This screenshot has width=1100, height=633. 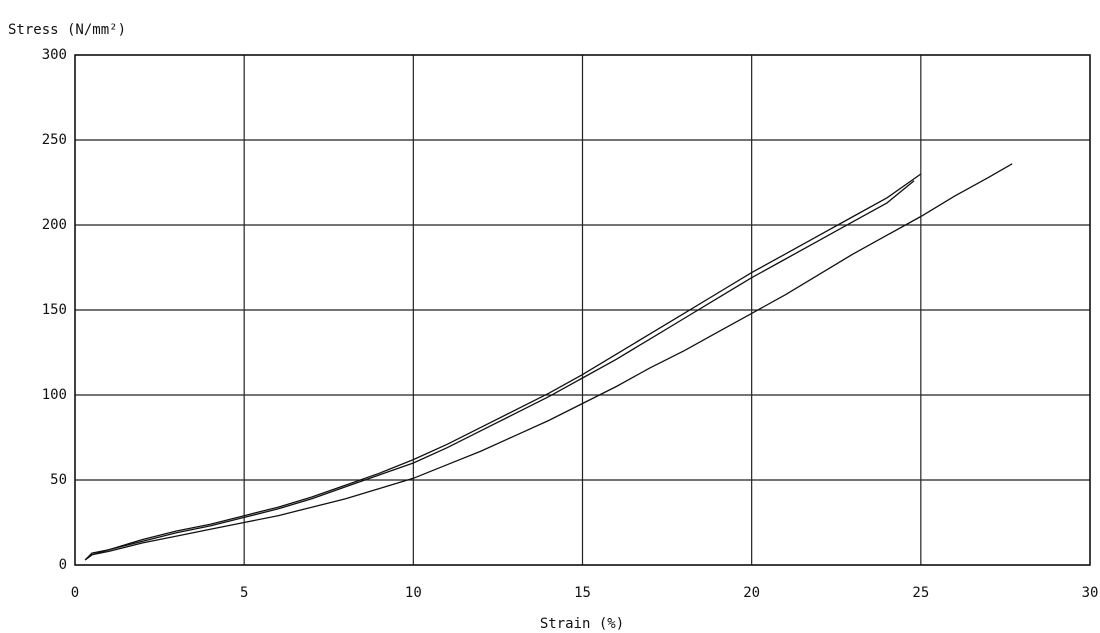 What do you see at coordinates (413, 593) in the screenshot?
I see `x-tick-label: 10` at bounding box center [413, 593].